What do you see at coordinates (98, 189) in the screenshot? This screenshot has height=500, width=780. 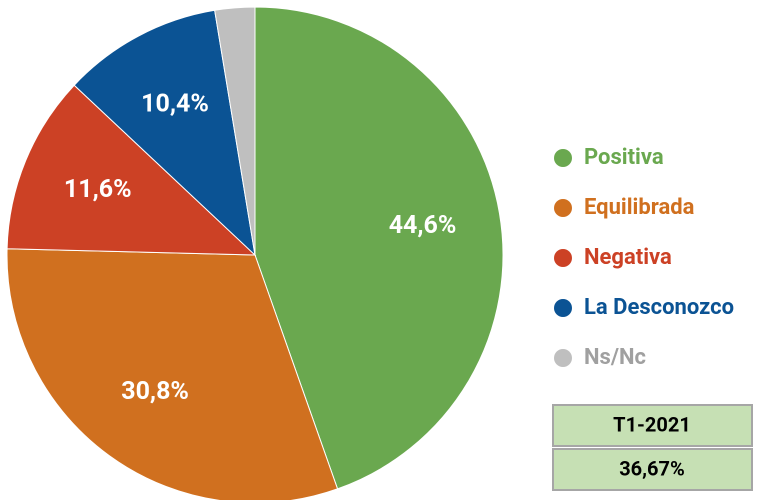 I see `slice-label: 11,6%` at bounding box center [98, 189].